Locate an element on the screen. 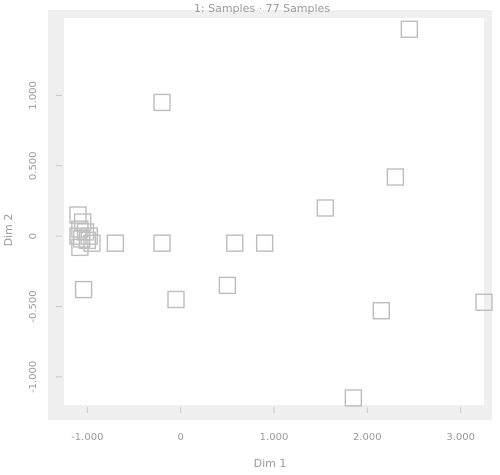 The image size is (500, 475). x-tick-label: -1.000 is located at coordinates (87, 437).